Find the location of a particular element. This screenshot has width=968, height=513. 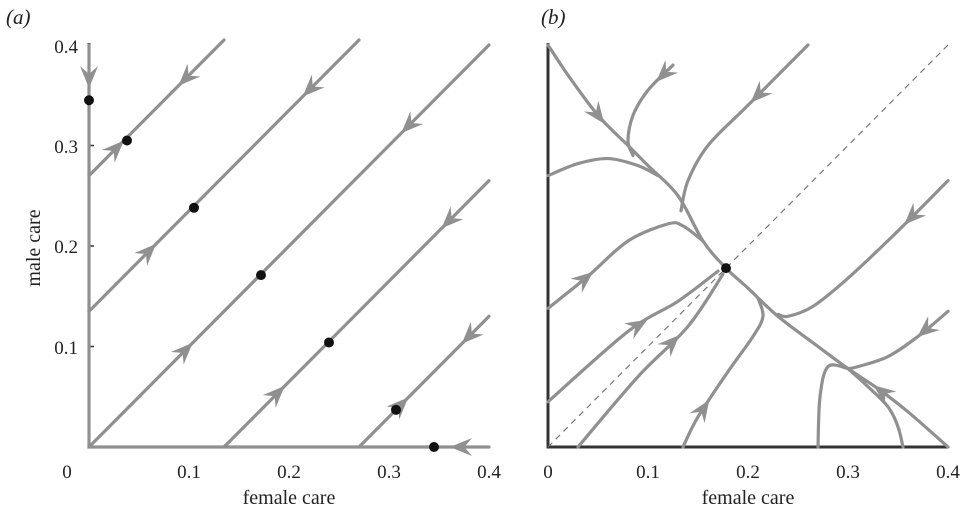

panel-a-ytick-0.4: 0.4 is located at coordinates (66, 47).